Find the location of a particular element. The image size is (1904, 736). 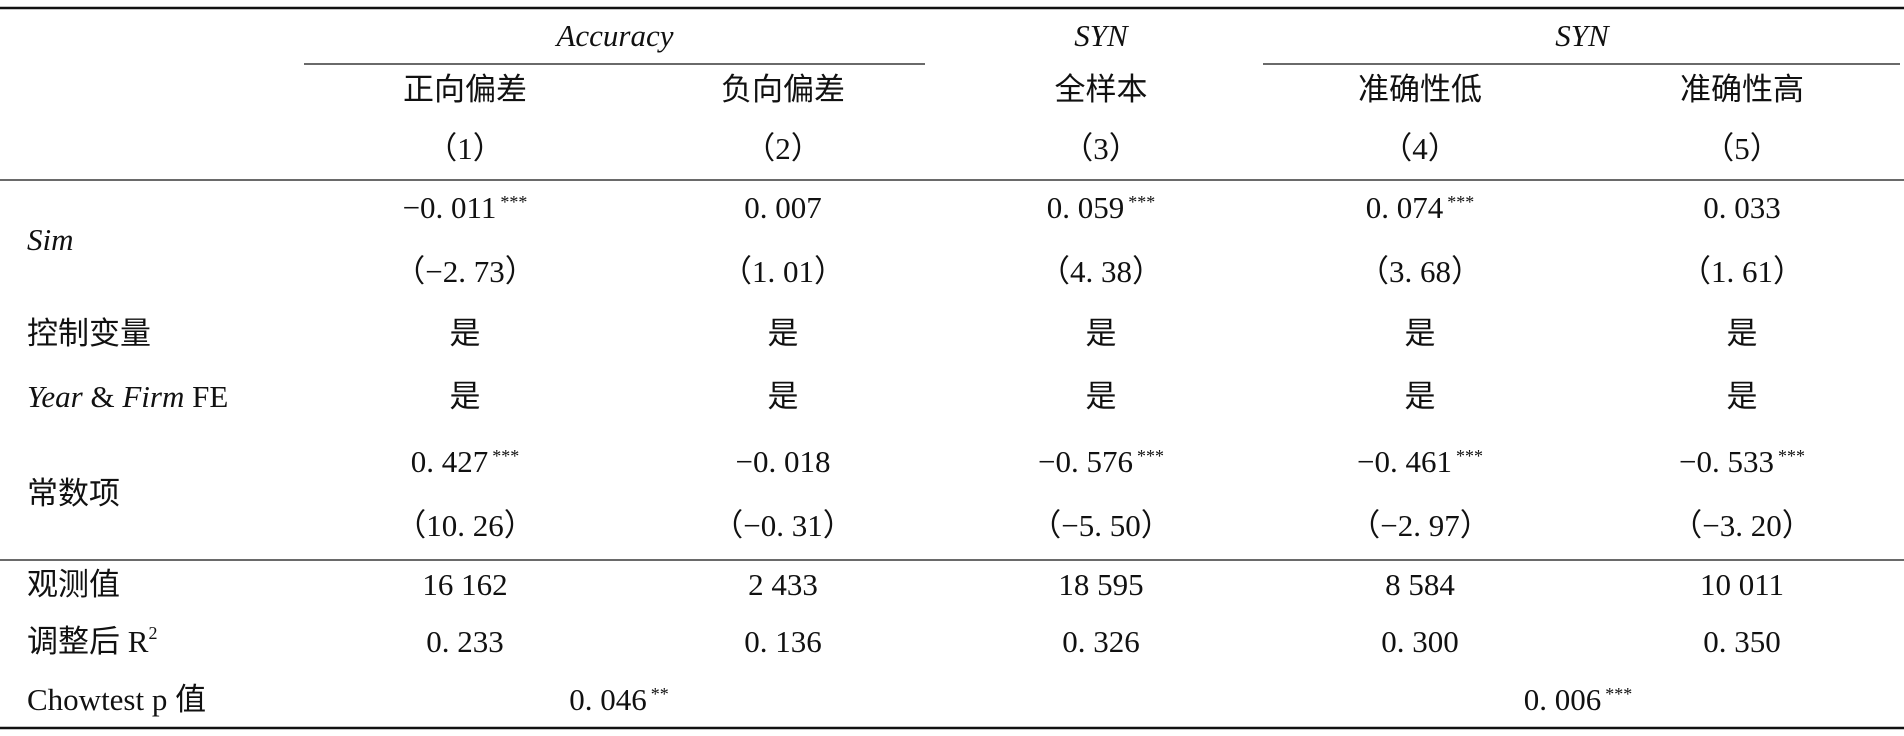

value: 0. 074 is located at coordinates (1405, 207).